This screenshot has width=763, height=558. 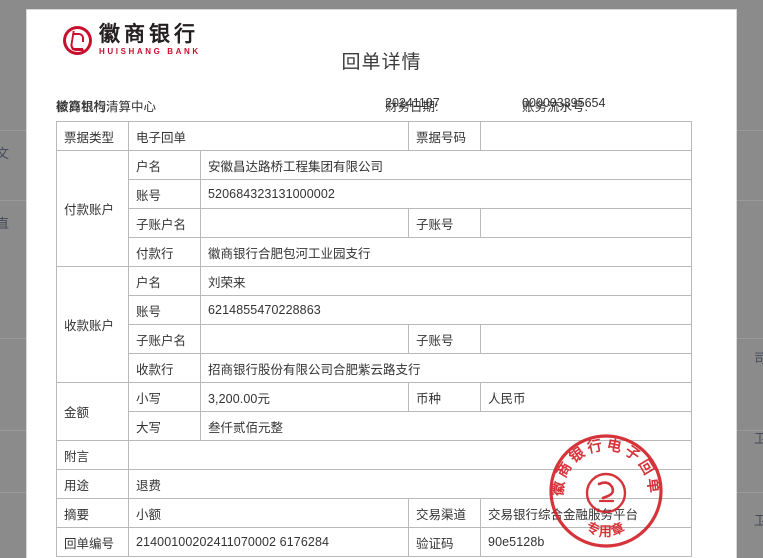 I want to click on payer-group-label: 付款账户, so click(x=92, y=208).